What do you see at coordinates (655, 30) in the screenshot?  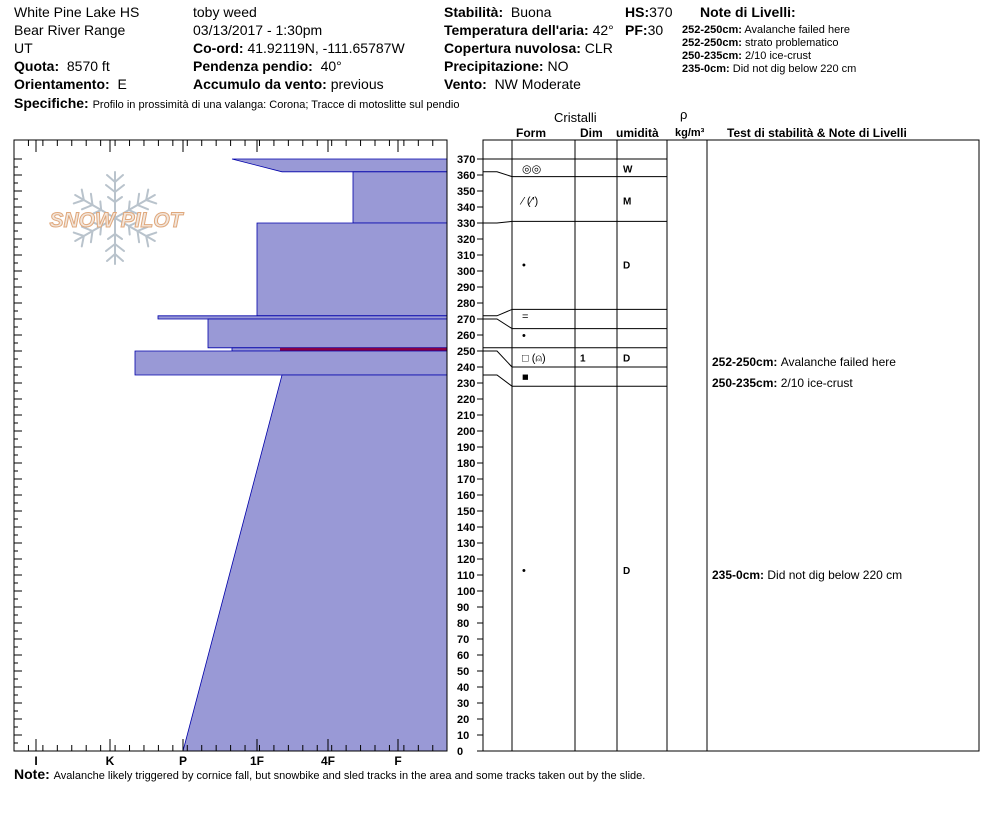 I see `pf-value: 30` at bounding box center [655, 30].